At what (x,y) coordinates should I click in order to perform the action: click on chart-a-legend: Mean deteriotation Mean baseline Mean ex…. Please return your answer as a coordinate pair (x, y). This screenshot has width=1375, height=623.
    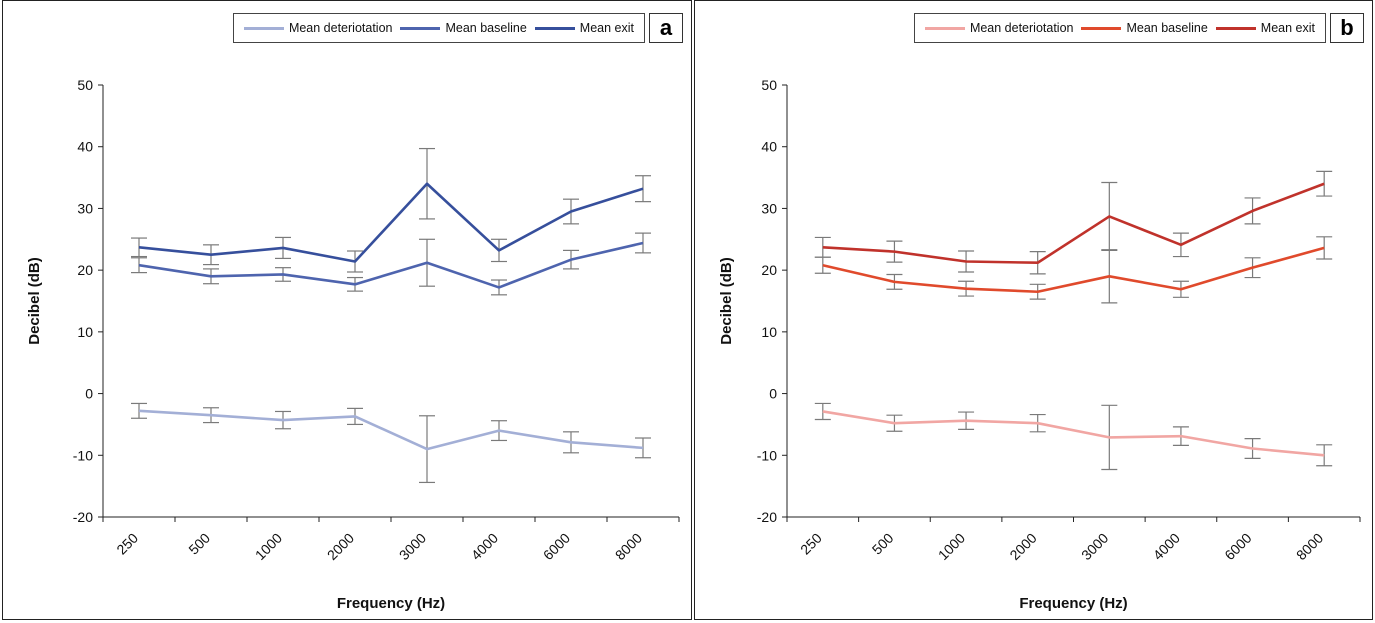
    Looking at the image, I should click on (438, 28).